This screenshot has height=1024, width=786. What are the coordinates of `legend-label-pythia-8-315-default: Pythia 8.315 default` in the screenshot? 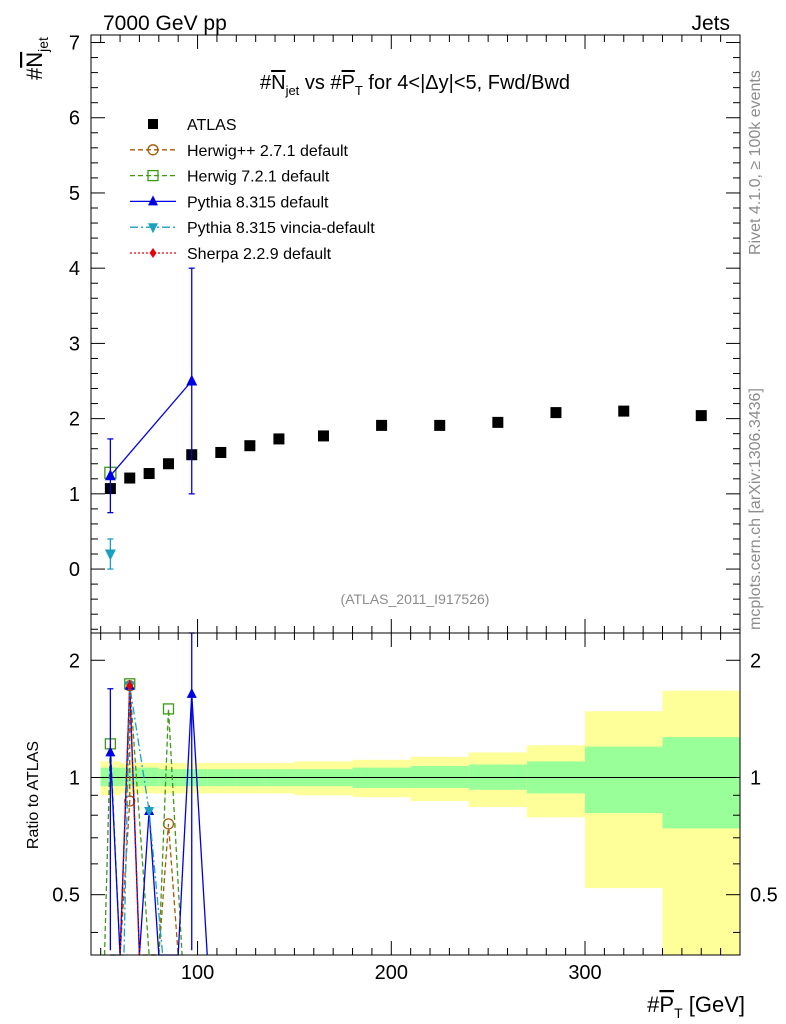 It's located at (258, 202).